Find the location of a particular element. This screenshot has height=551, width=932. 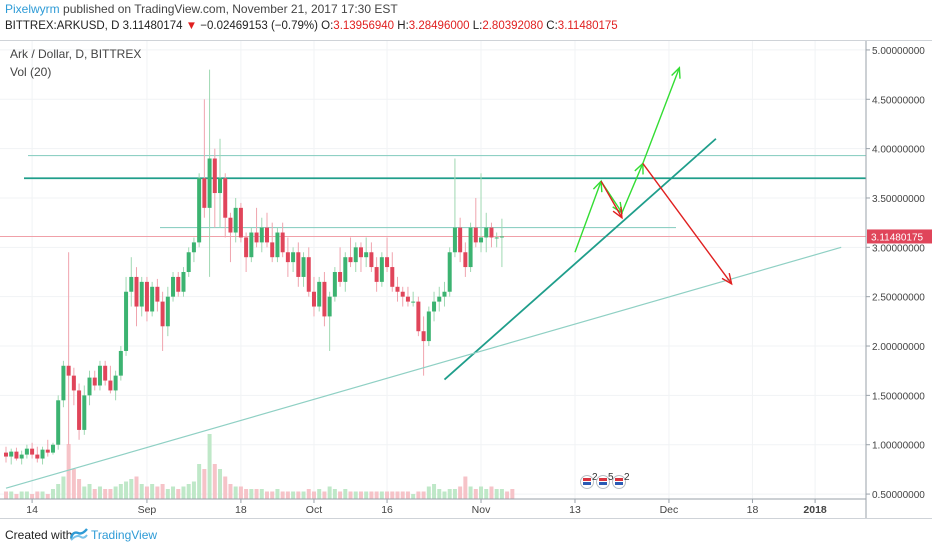

last-price: 3.11480174 is located at coordinates (152, 26).